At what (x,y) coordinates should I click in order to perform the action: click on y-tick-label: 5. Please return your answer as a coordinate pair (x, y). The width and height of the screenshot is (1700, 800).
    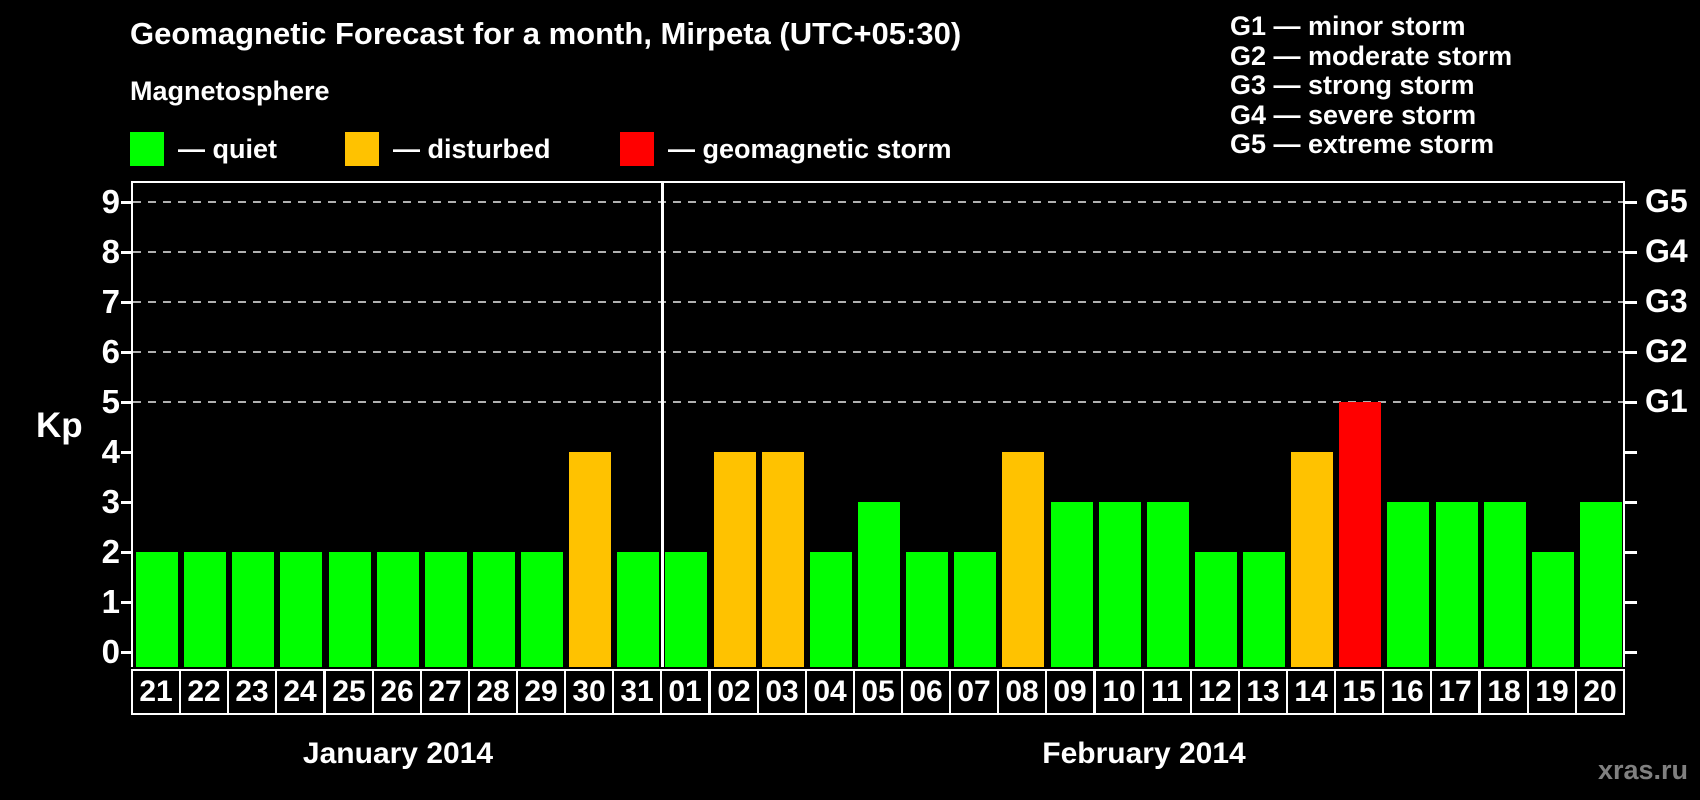
    Looking at the image, I should click on (110, 401).